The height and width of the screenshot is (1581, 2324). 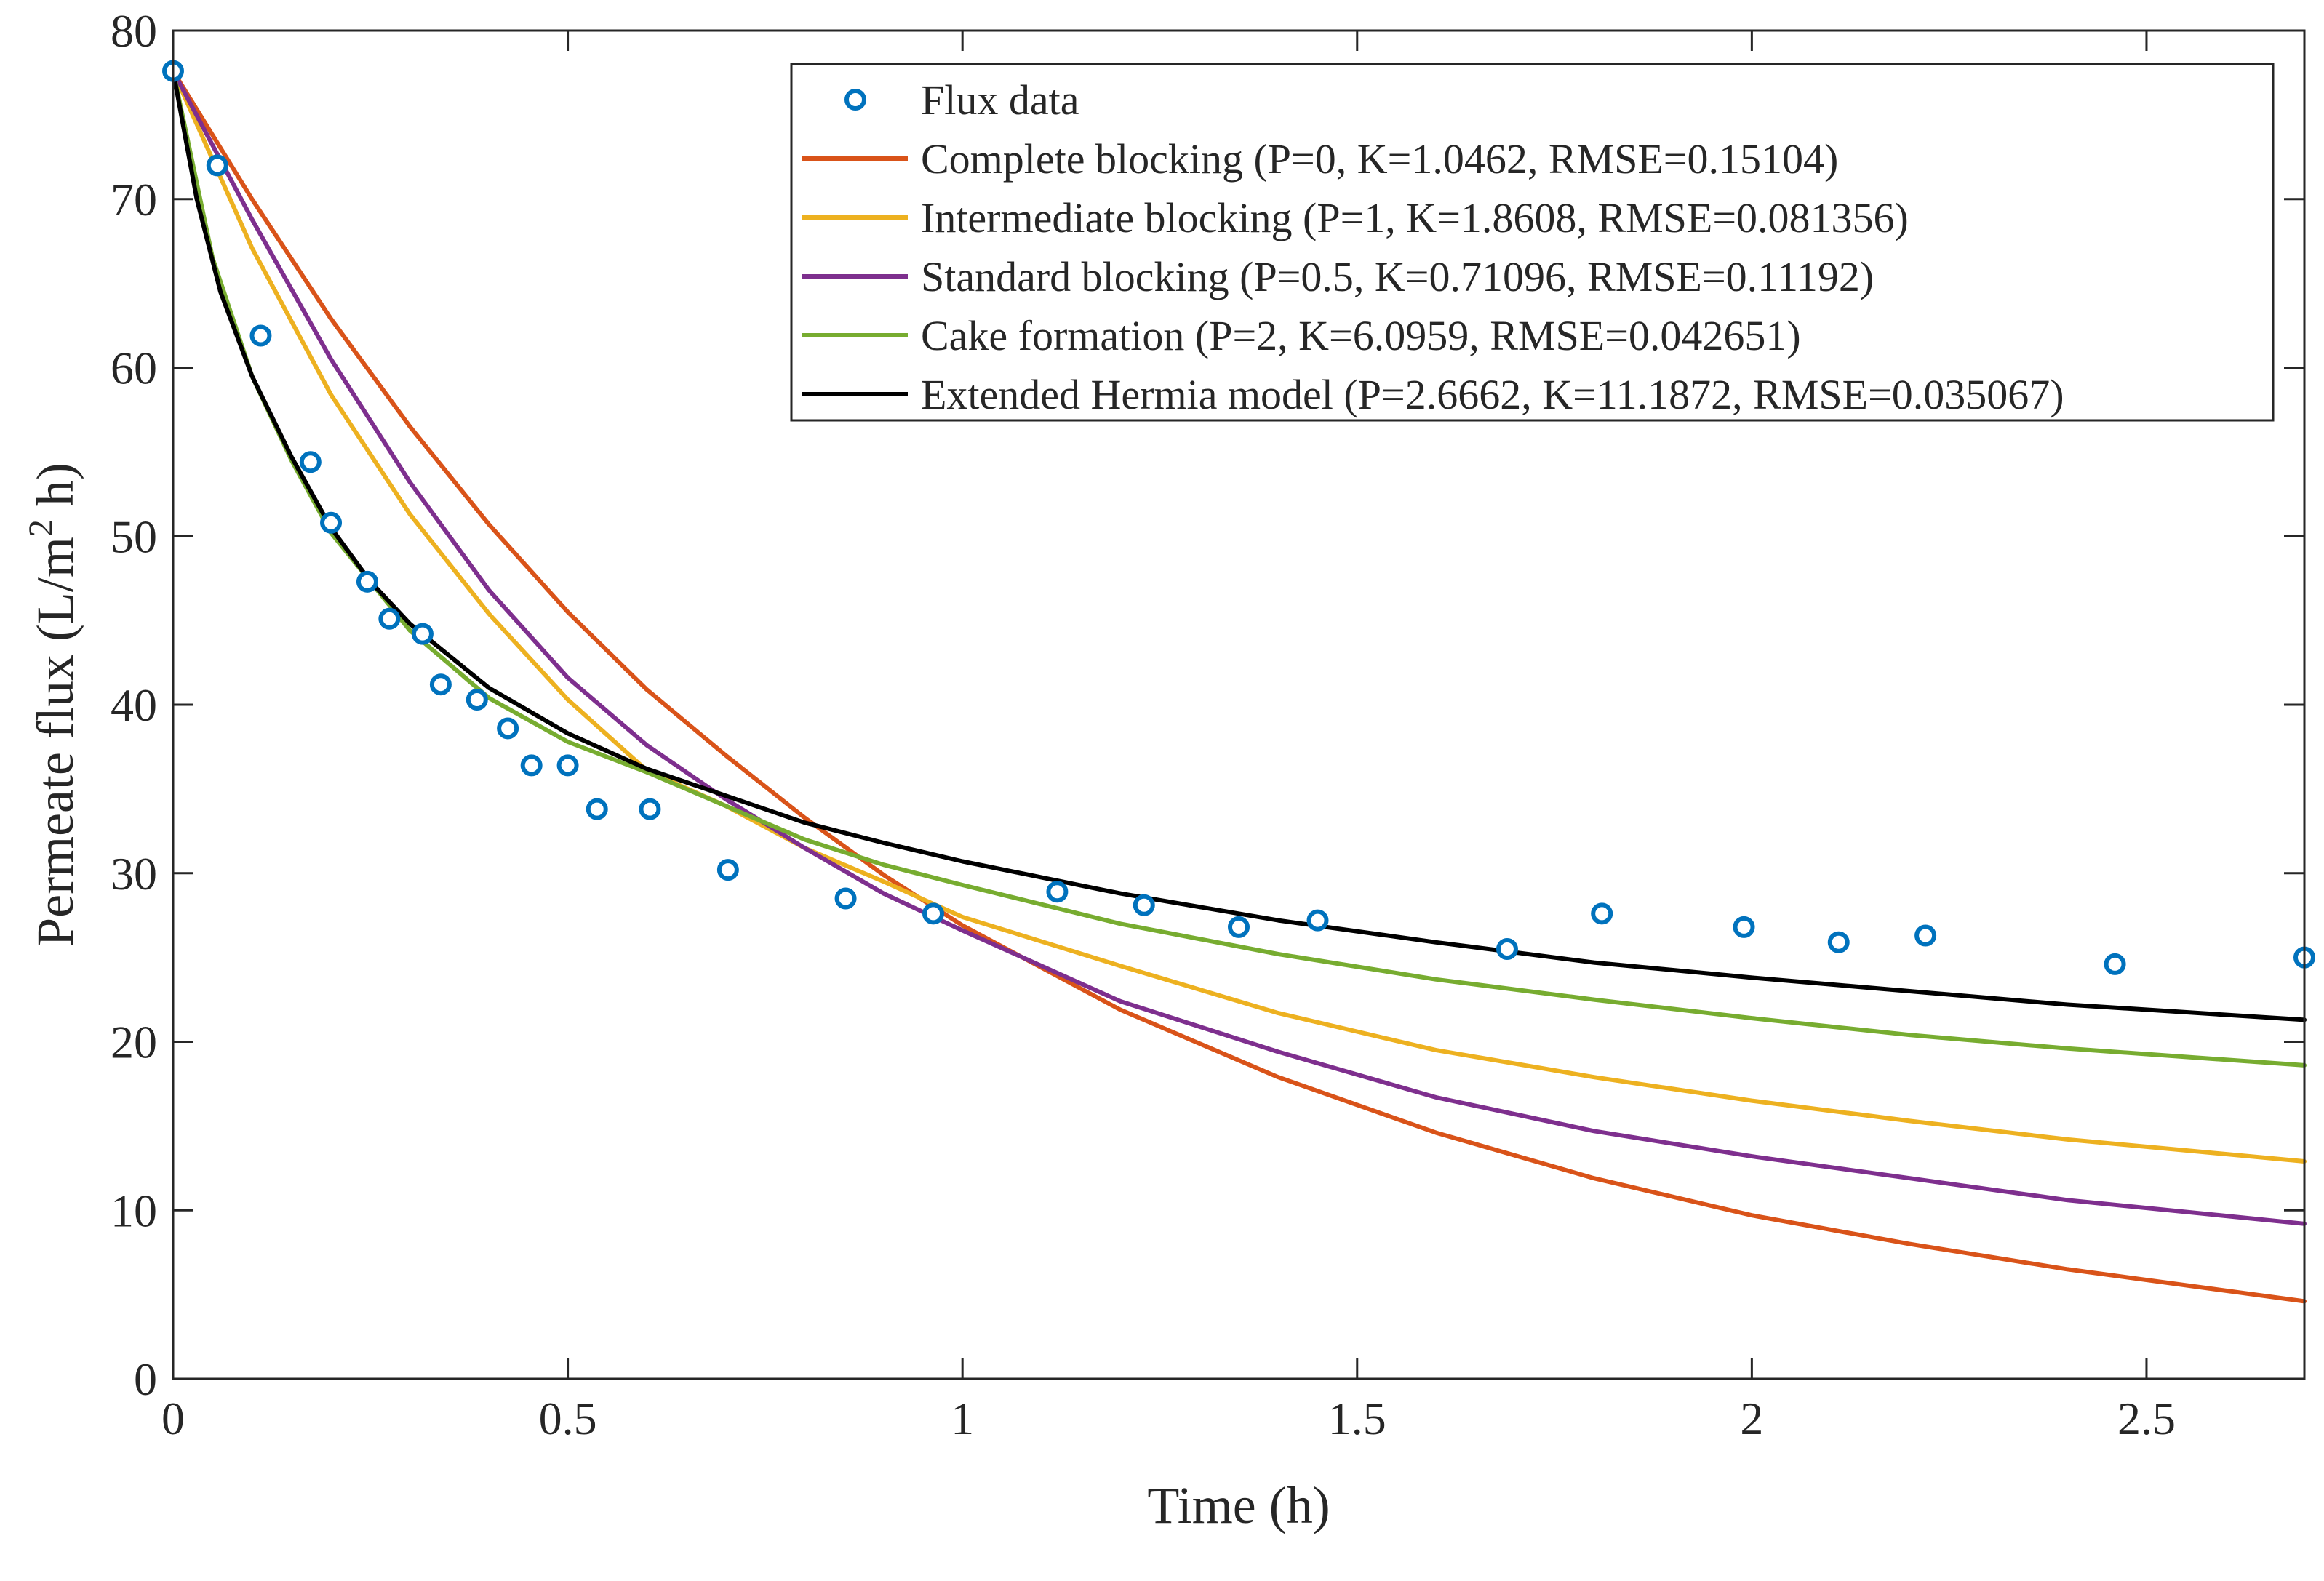 What do you see at coordinates (134, 705) in the screenshot?
I see `y-tick-label: 40` at bounding box center [134, 705].